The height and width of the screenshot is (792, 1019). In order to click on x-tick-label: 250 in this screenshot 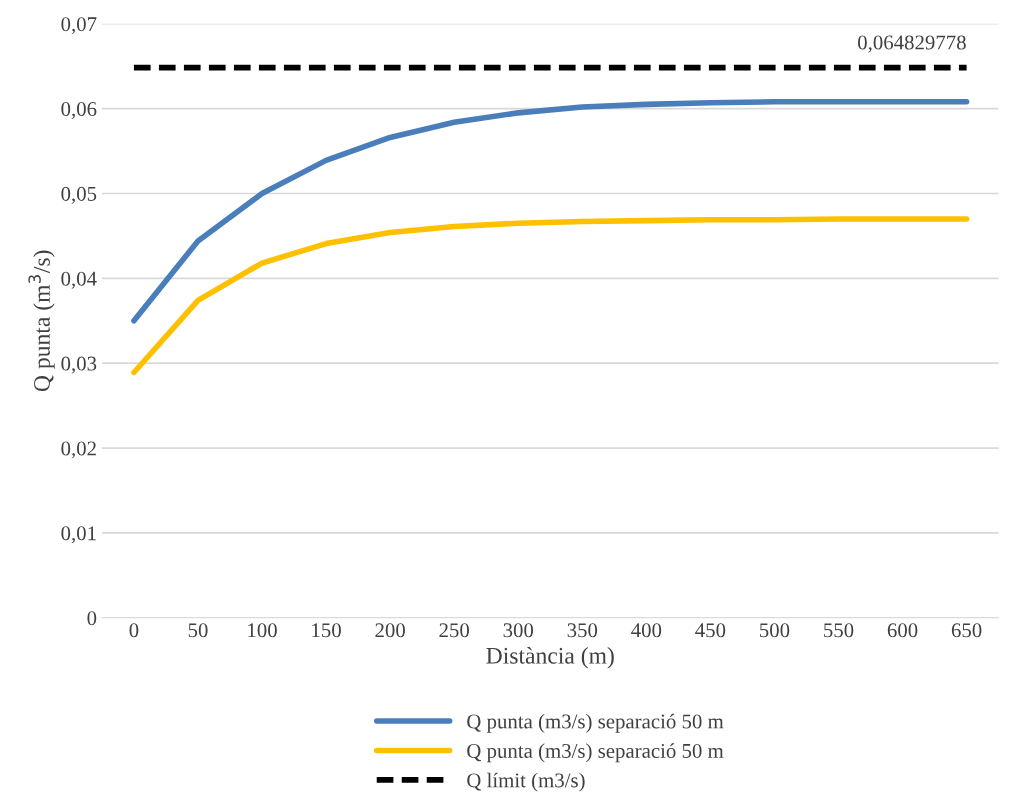, I will do `click(454, 630)`.